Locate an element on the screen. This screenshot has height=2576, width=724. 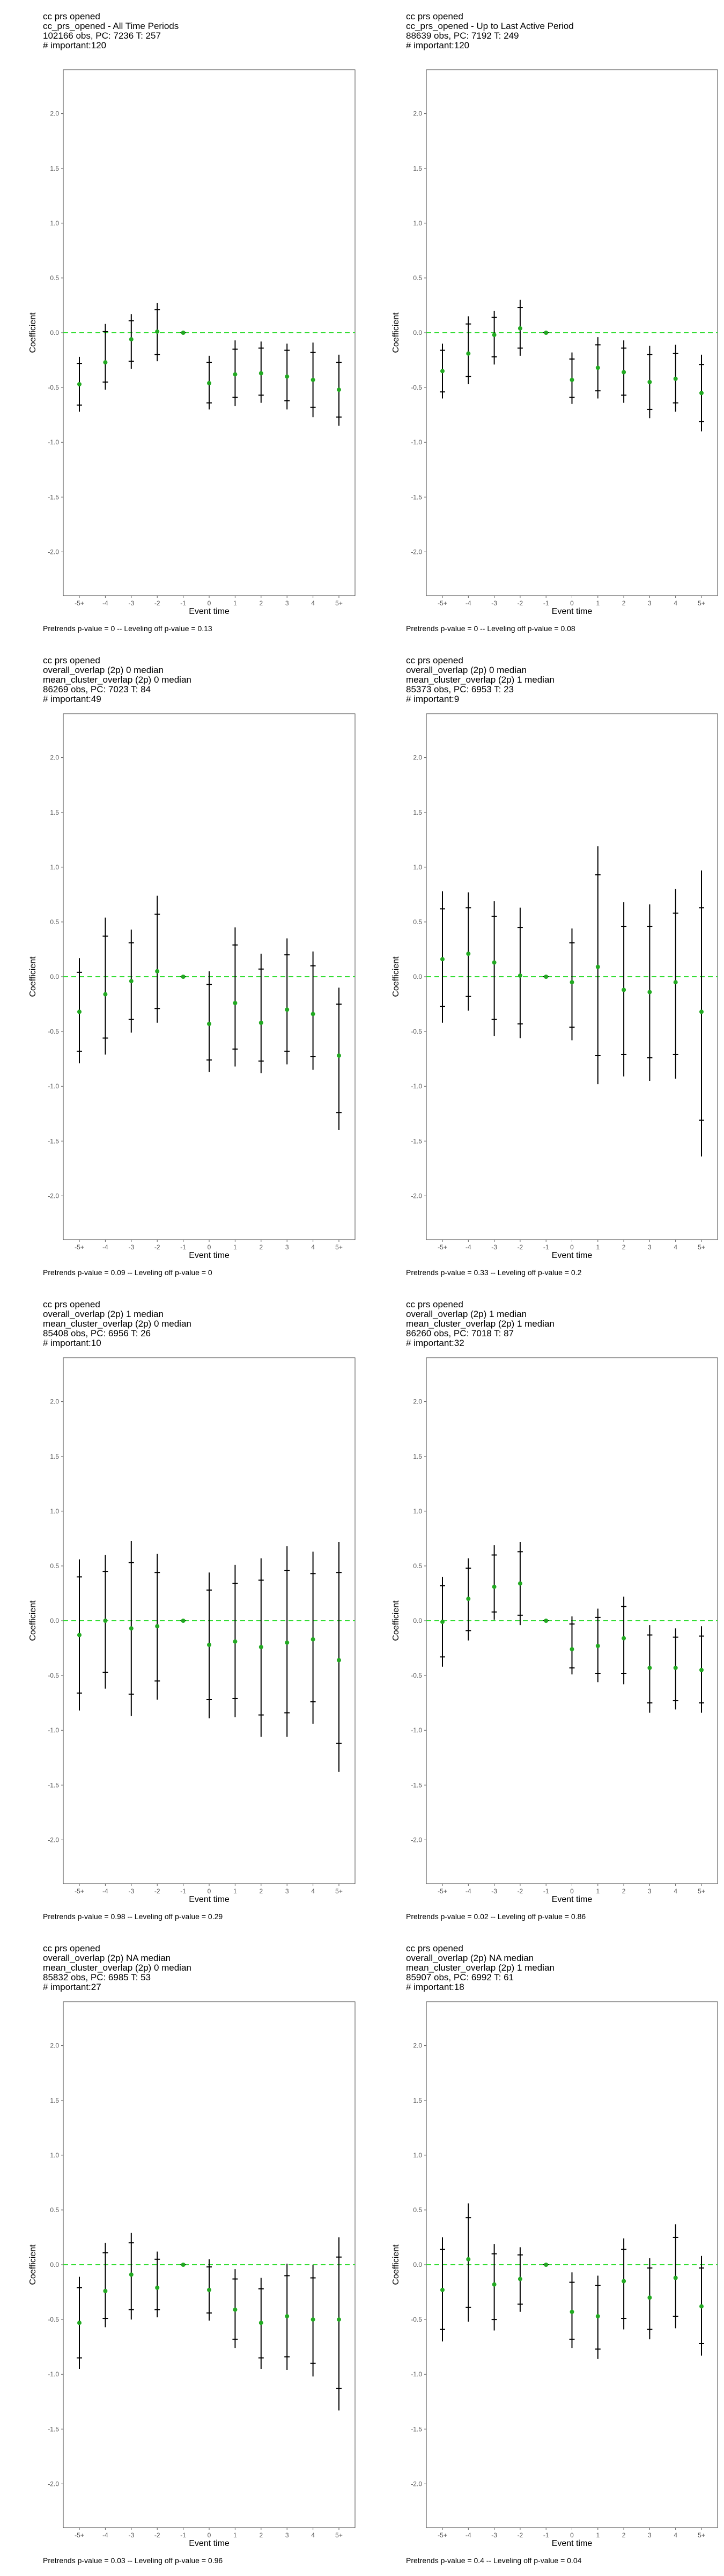
chart-title-line: mean_cluster_overlap (2p) 1 median is located at coordinates (480, 680).